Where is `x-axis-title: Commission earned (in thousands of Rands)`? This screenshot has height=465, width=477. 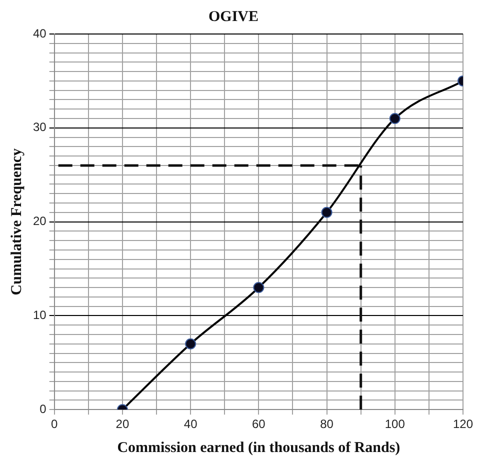 x-axis-title: Commission earned (in thousands of Rands) is located at coordinates (258, 448).